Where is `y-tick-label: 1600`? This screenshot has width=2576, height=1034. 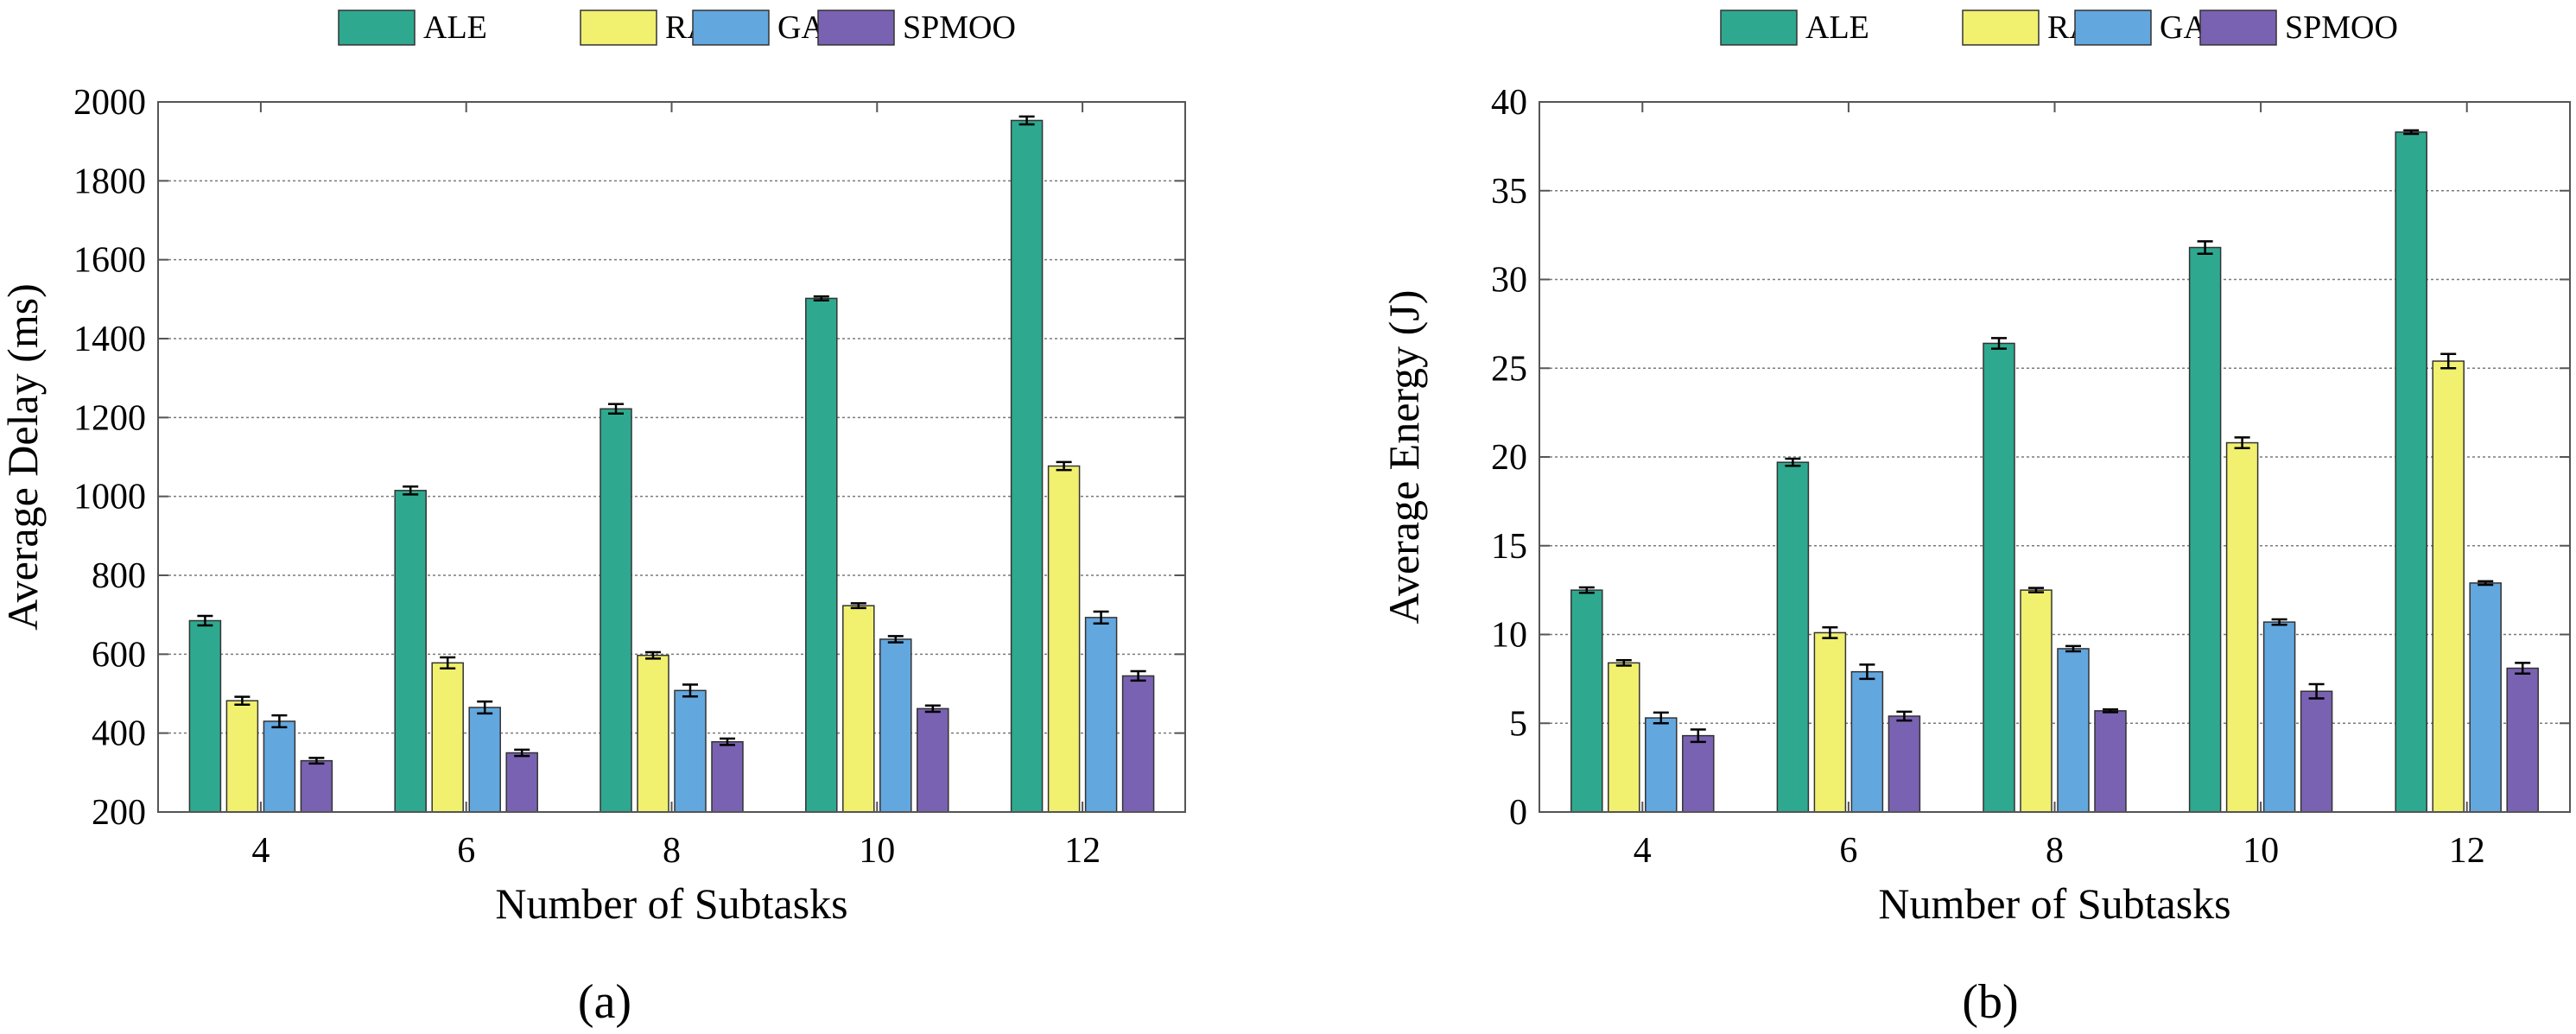 y-tick-label: 1600 is located at coordinates (109, 261).